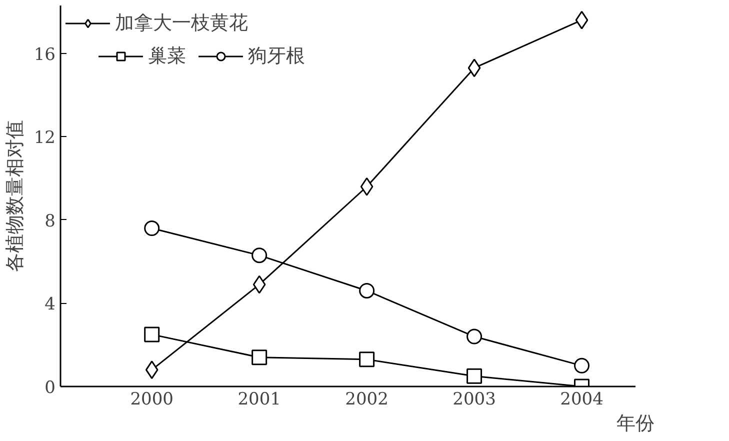 The width and height of the screenshot is (729, 441). Describe the element at coordinates (50, 304) in the screenshot. I see `y-tick-label: 4` at that location.